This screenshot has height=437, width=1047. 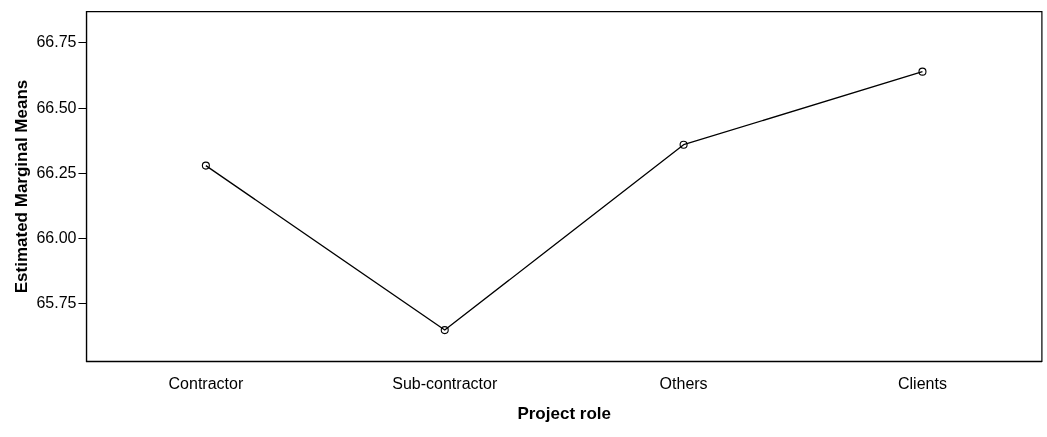 I want to click on x-tick-label: Others, so click(x=683, y=384).